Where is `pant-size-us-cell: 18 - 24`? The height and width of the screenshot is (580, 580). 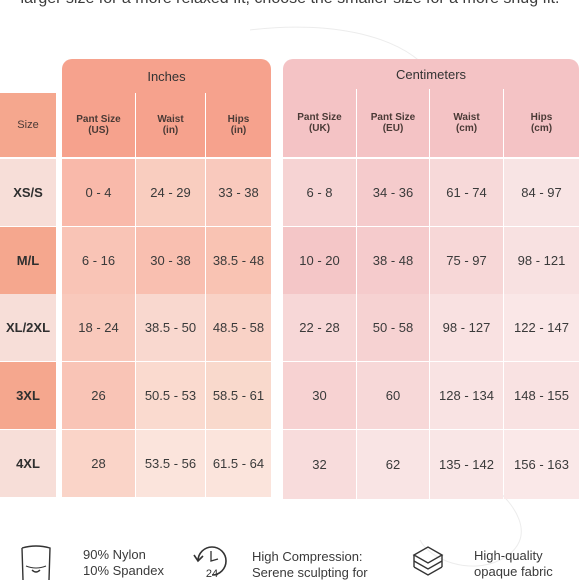
pant-size-us-cell: 18 - 24 is located at coordinates (98, 327).